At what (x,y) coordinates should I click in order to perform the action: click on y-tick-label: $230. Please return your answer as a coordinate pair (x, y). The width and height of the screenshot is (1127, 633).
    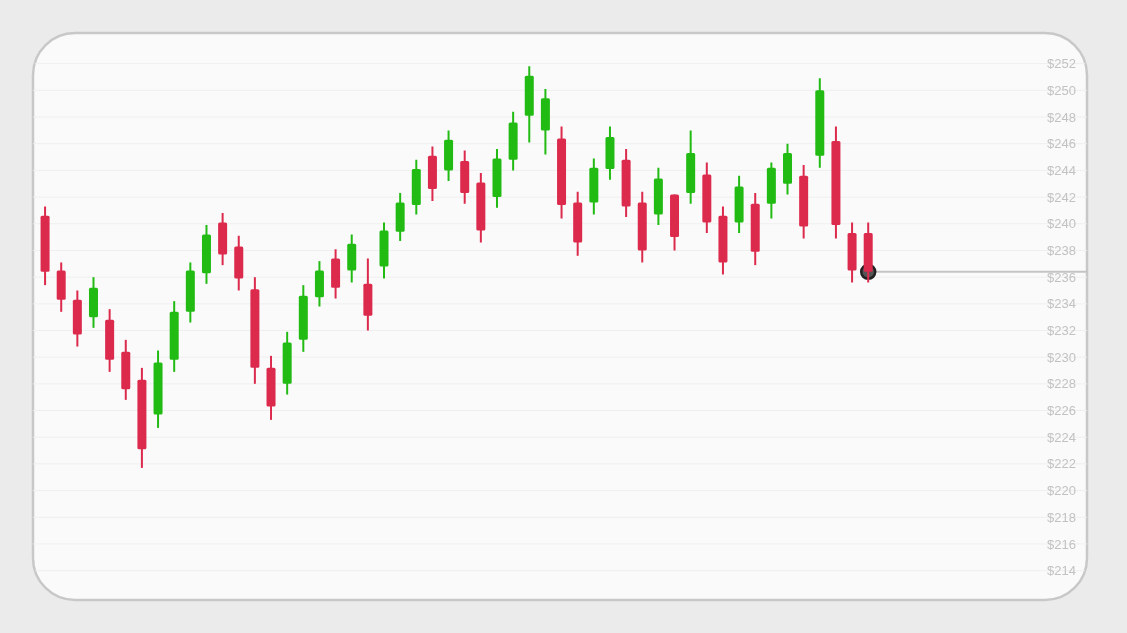
    Looking at the image, I should click on (1061, 357).